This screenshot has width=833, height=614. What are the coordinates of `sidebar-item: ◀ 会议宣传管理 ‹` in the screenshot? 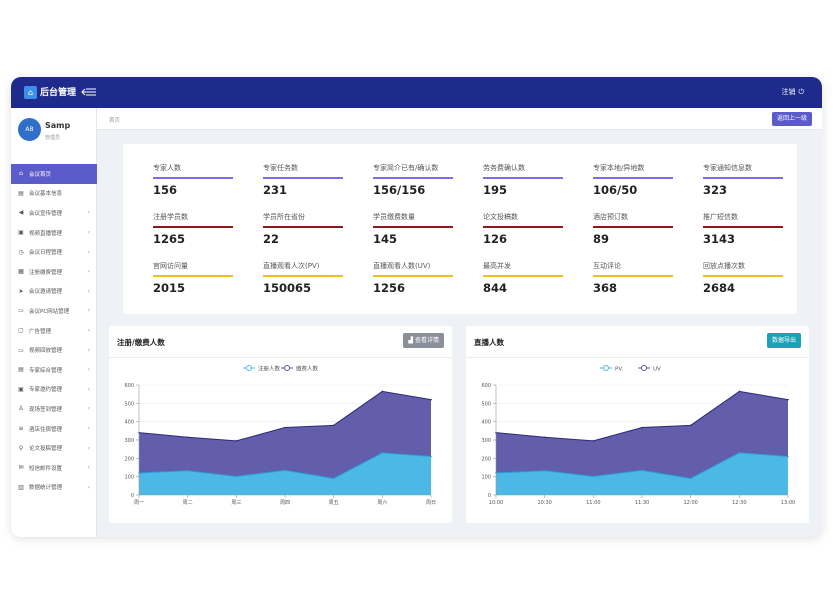 It's located at (54, 213).